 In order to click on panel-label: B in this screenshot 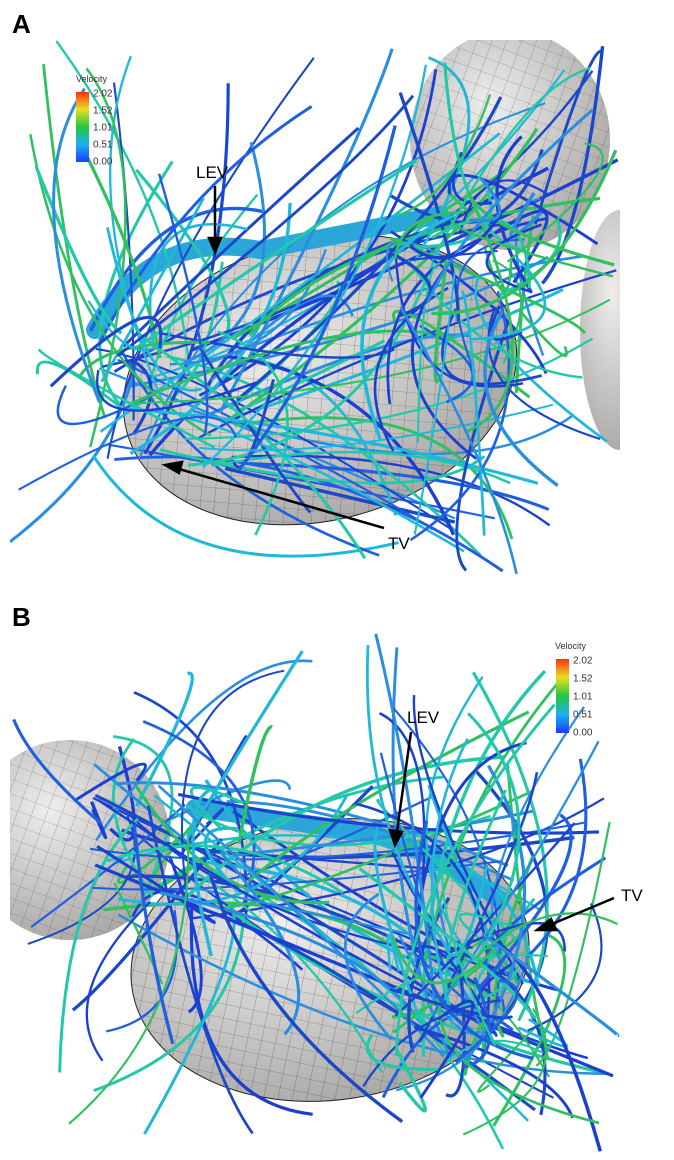, I will do `click(21, 617)`.